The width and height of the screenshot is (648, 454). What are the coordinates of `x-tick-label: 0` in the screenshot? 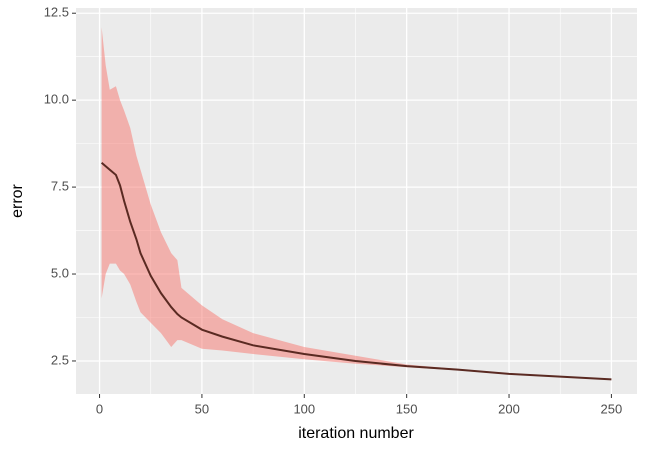 It's located at (99, 408).